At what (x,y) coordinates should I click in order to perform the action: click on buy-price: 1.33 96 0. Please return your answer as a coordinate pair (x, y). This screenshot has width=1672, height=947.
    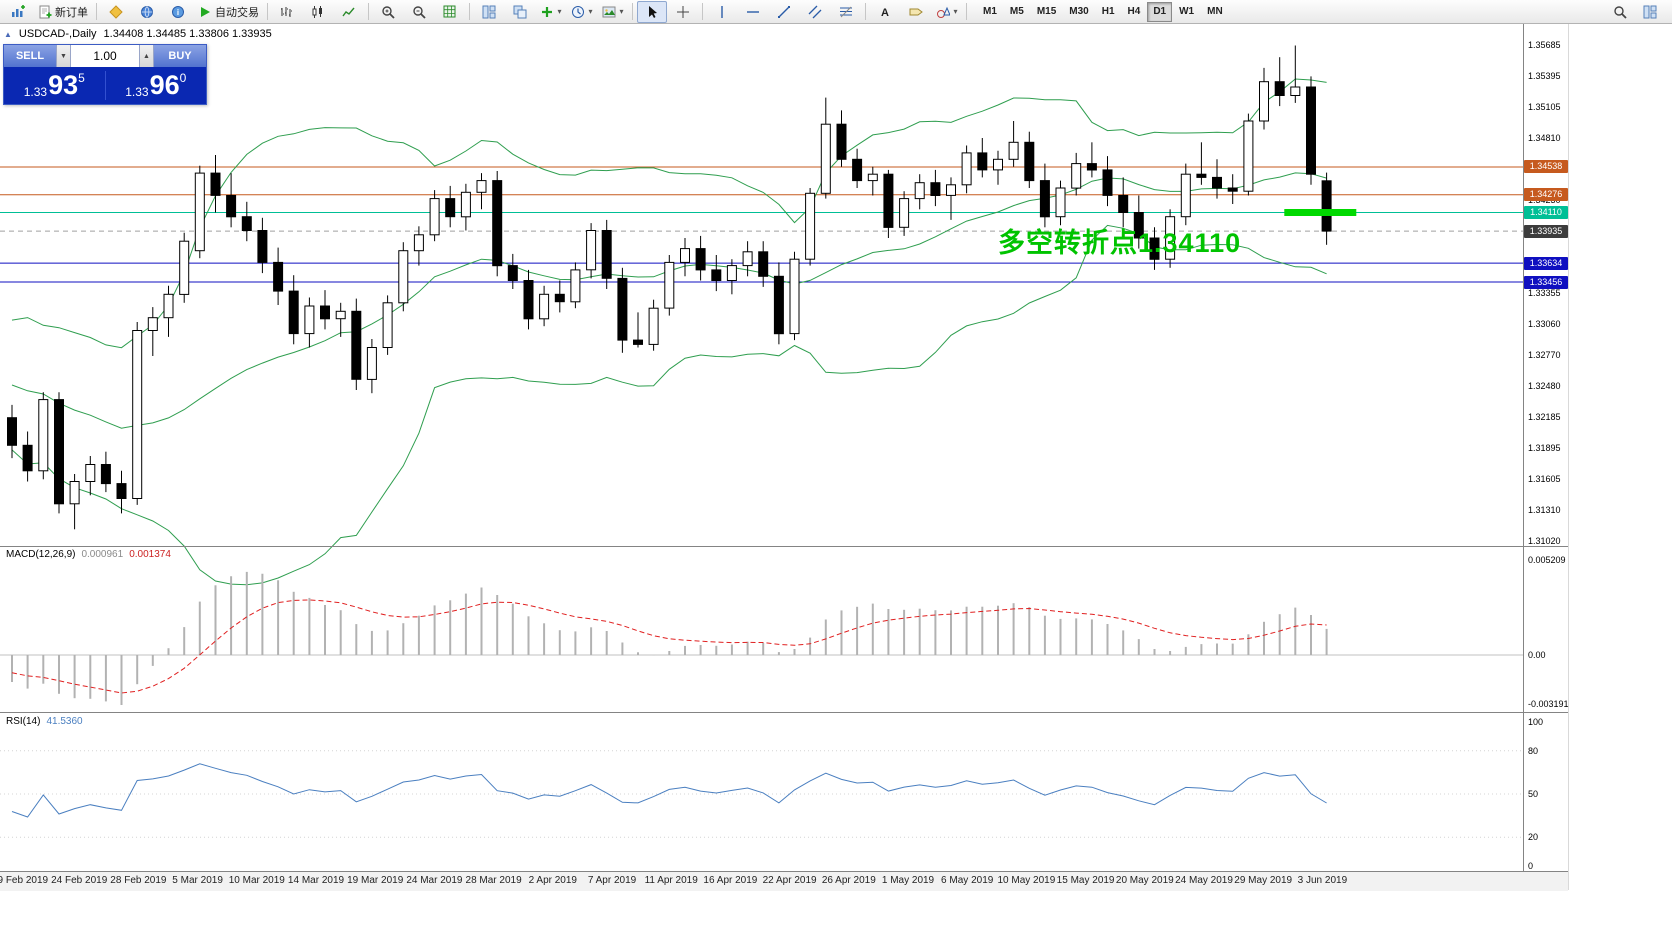
    Looking at the image, I should click on (156, 85).